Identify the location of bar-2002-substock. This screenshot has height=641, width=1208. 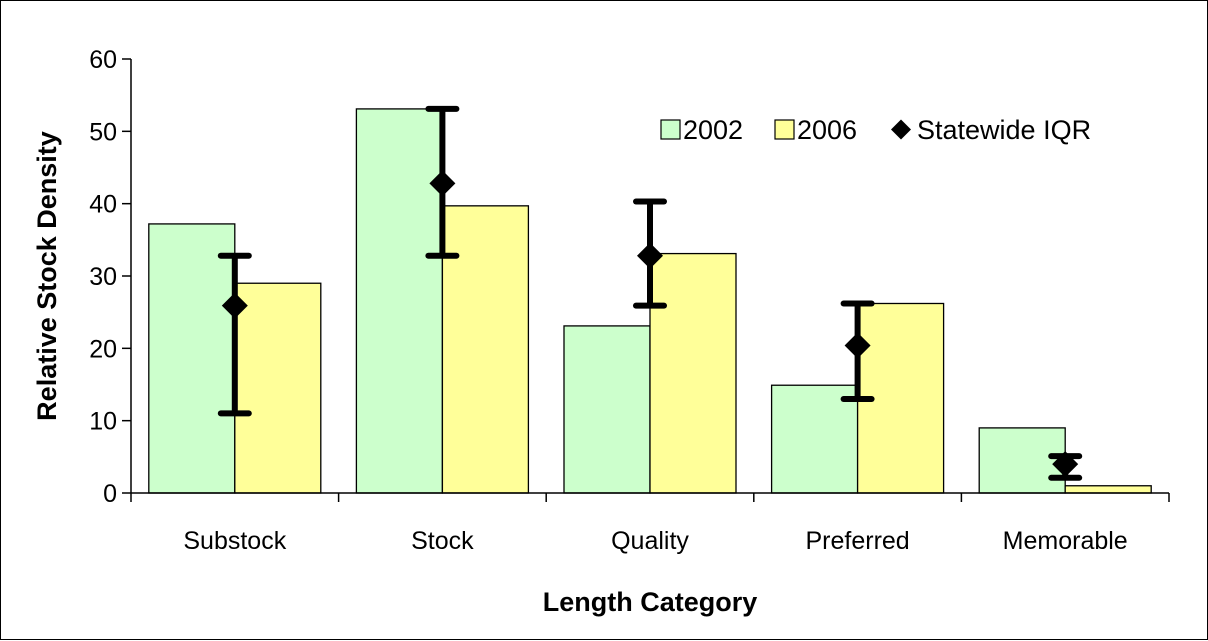
(192, 358).